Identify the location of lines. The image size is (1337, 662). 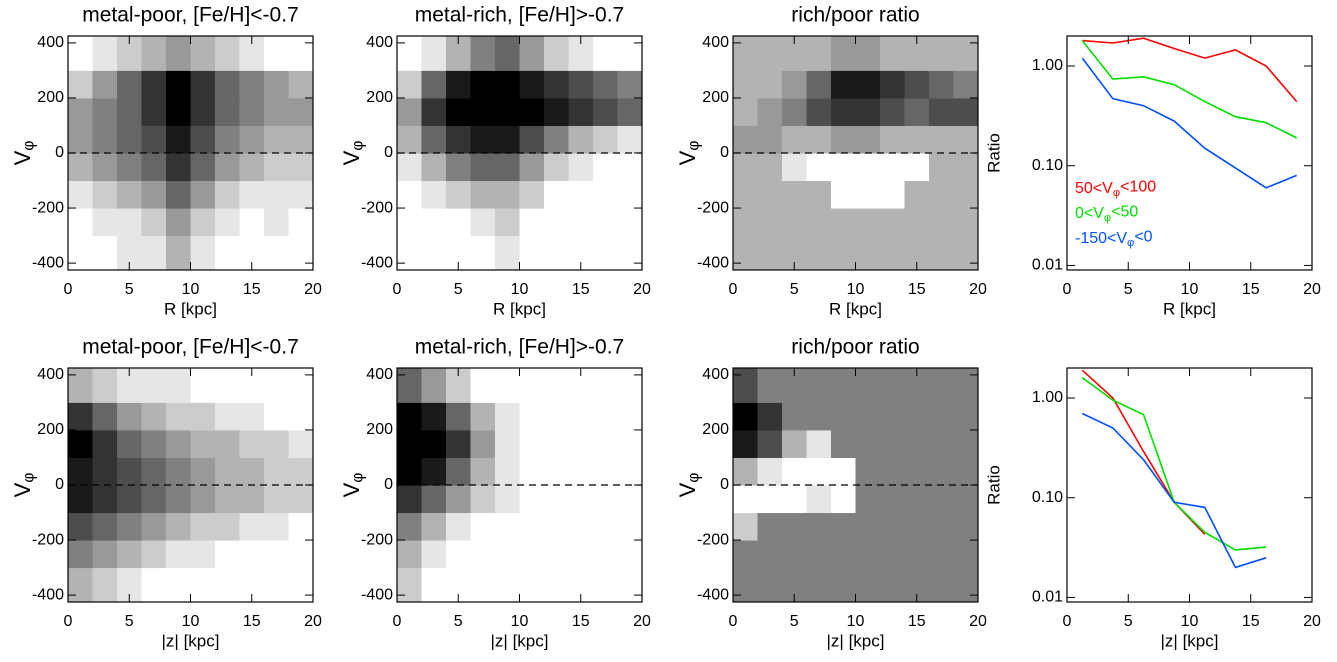
(1189, 113).